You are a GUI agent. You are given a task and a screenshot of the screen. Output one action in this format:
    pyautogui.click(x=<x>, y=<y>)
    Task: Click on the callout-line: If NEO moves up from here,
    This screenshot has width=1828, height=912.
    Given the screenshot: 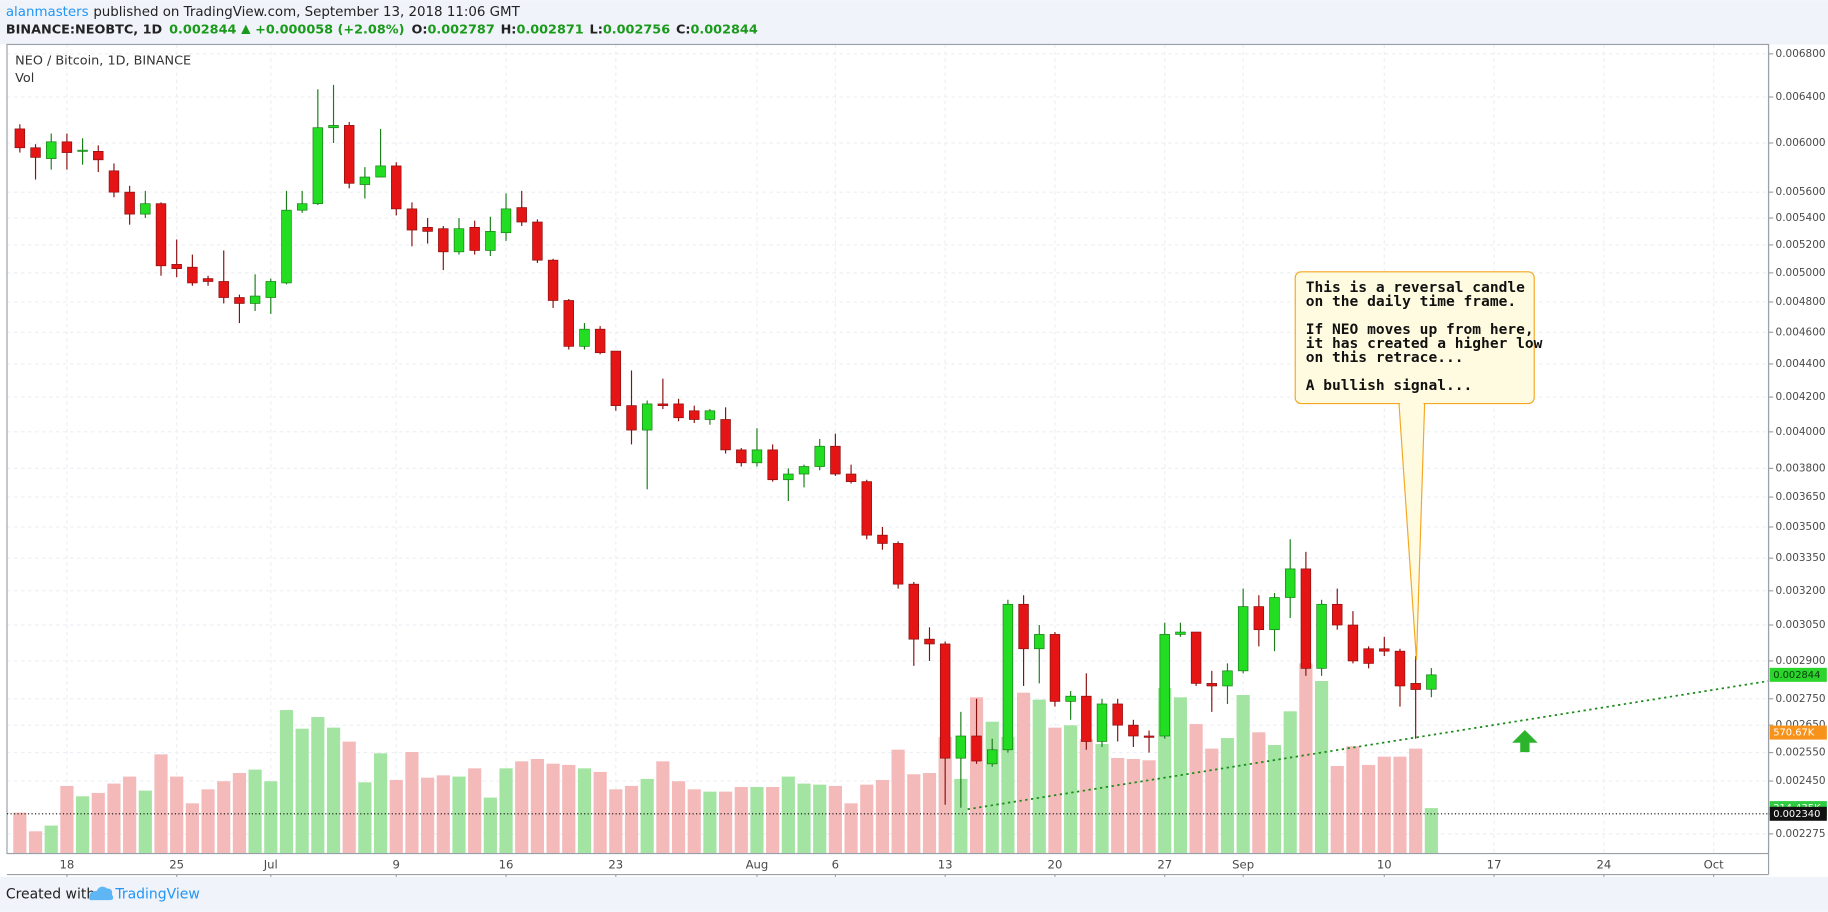 What is the action you would take?
    pyautogui.click(x=1420, y=329)
    